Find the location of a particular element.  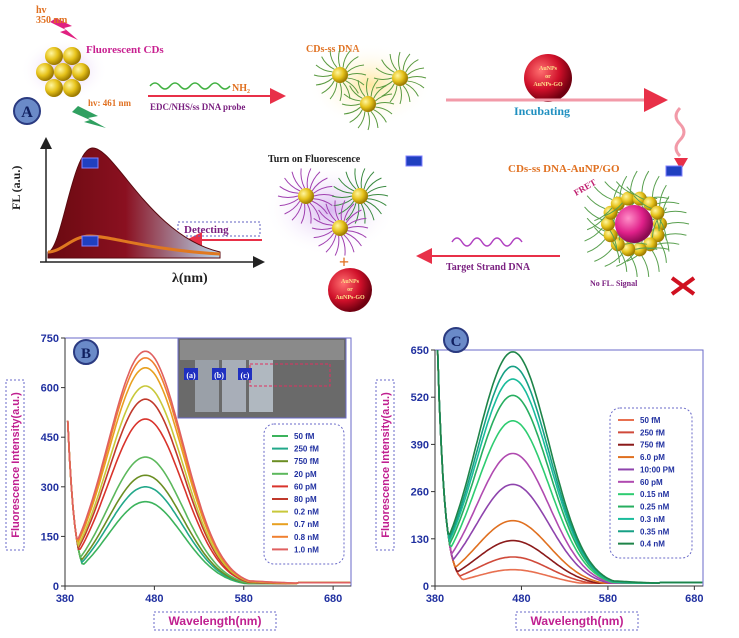

chart-b-xlabel-box: Wavelength(nm) is located at coordinates (215, 621).